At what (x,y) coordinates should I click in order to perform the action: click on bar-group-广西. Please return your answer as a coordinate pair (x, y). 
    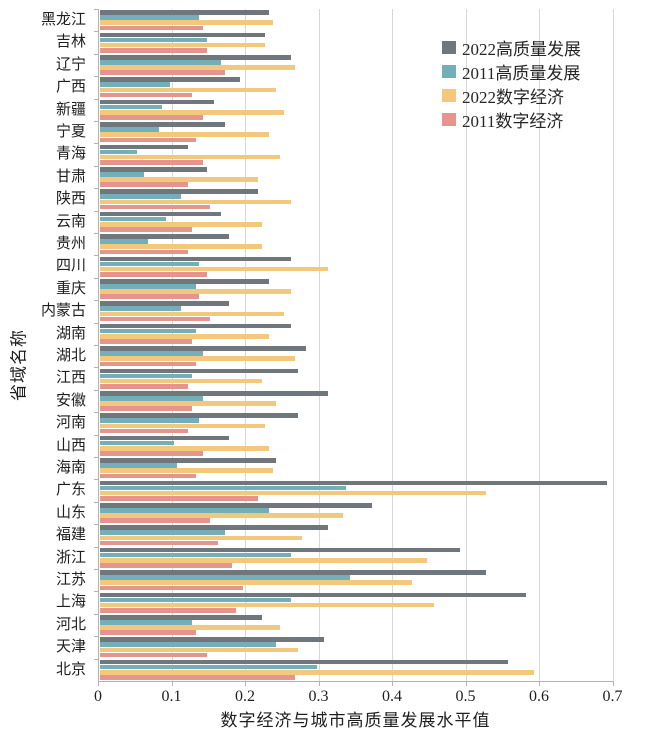
    Looking at the image, I should click on (357, 87).